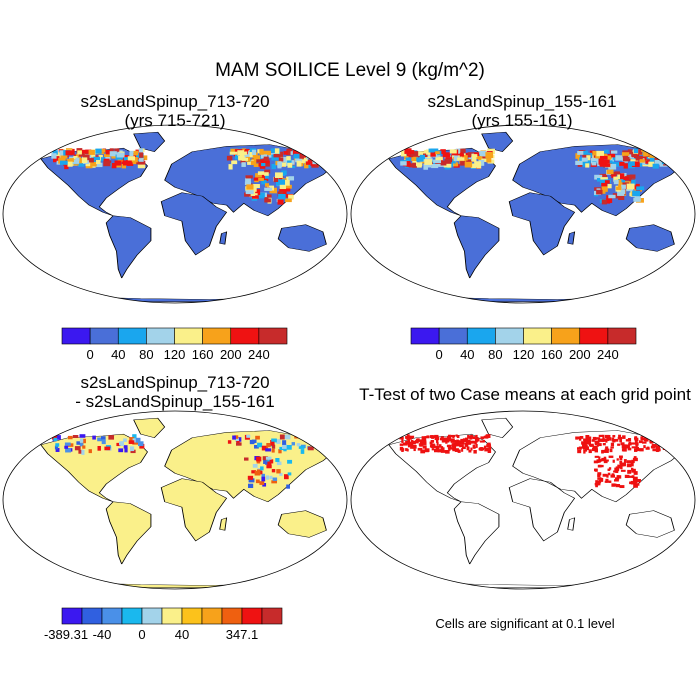  I want to click on colorbar-box, so click(453, 336).